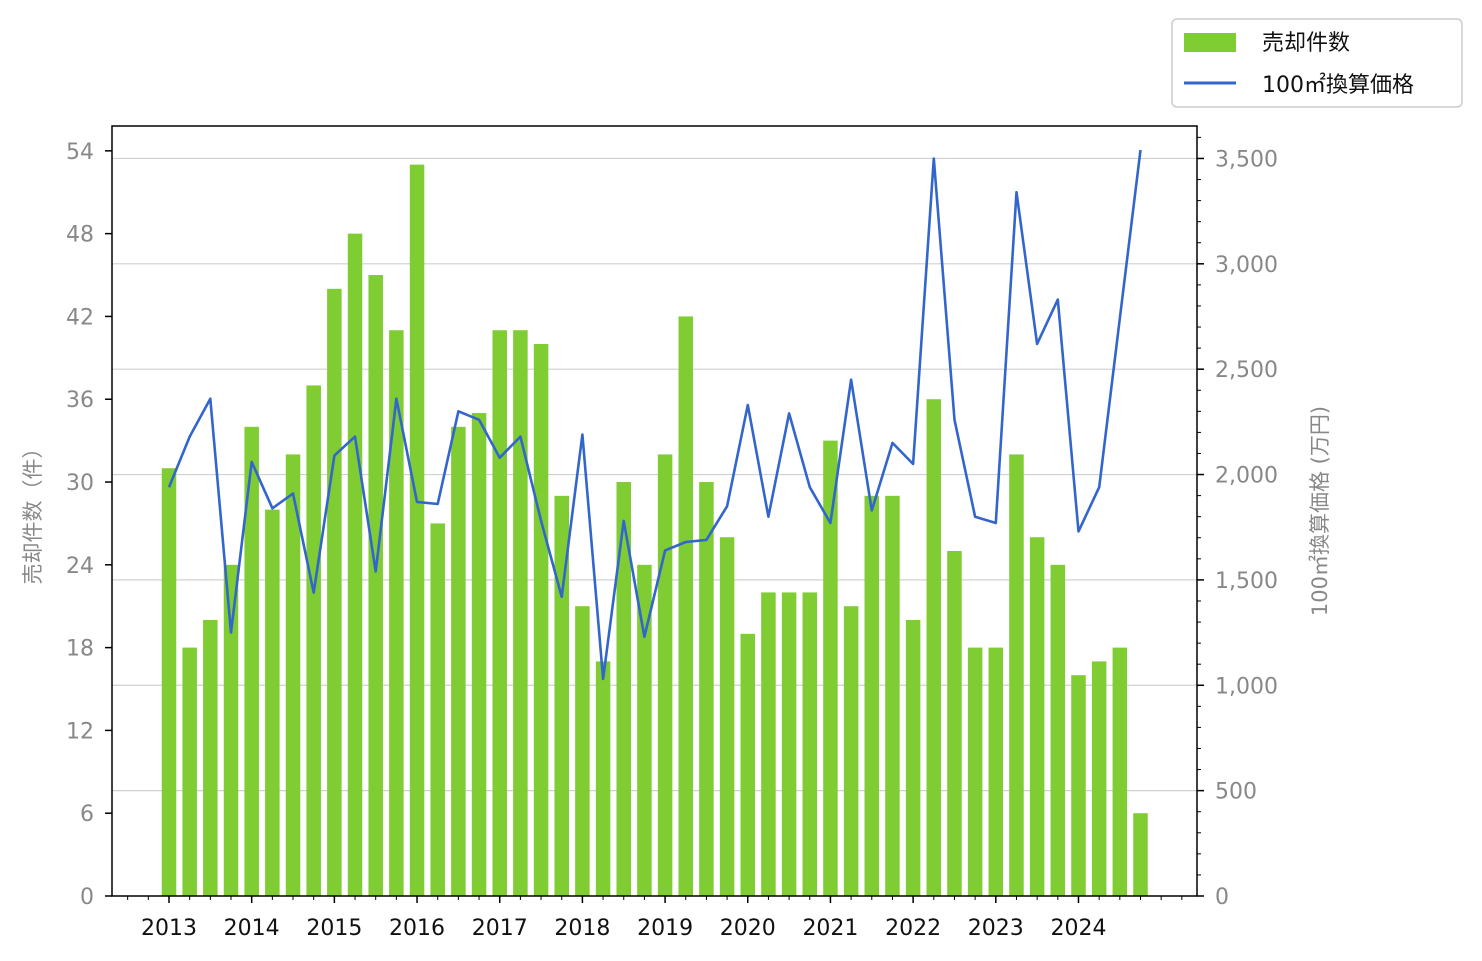 The height and width of the screenshot is (961, 1482). Describe the element at coordinates (582, 928) in the screenshot. I see `x-tick-label: 2018` at that location.